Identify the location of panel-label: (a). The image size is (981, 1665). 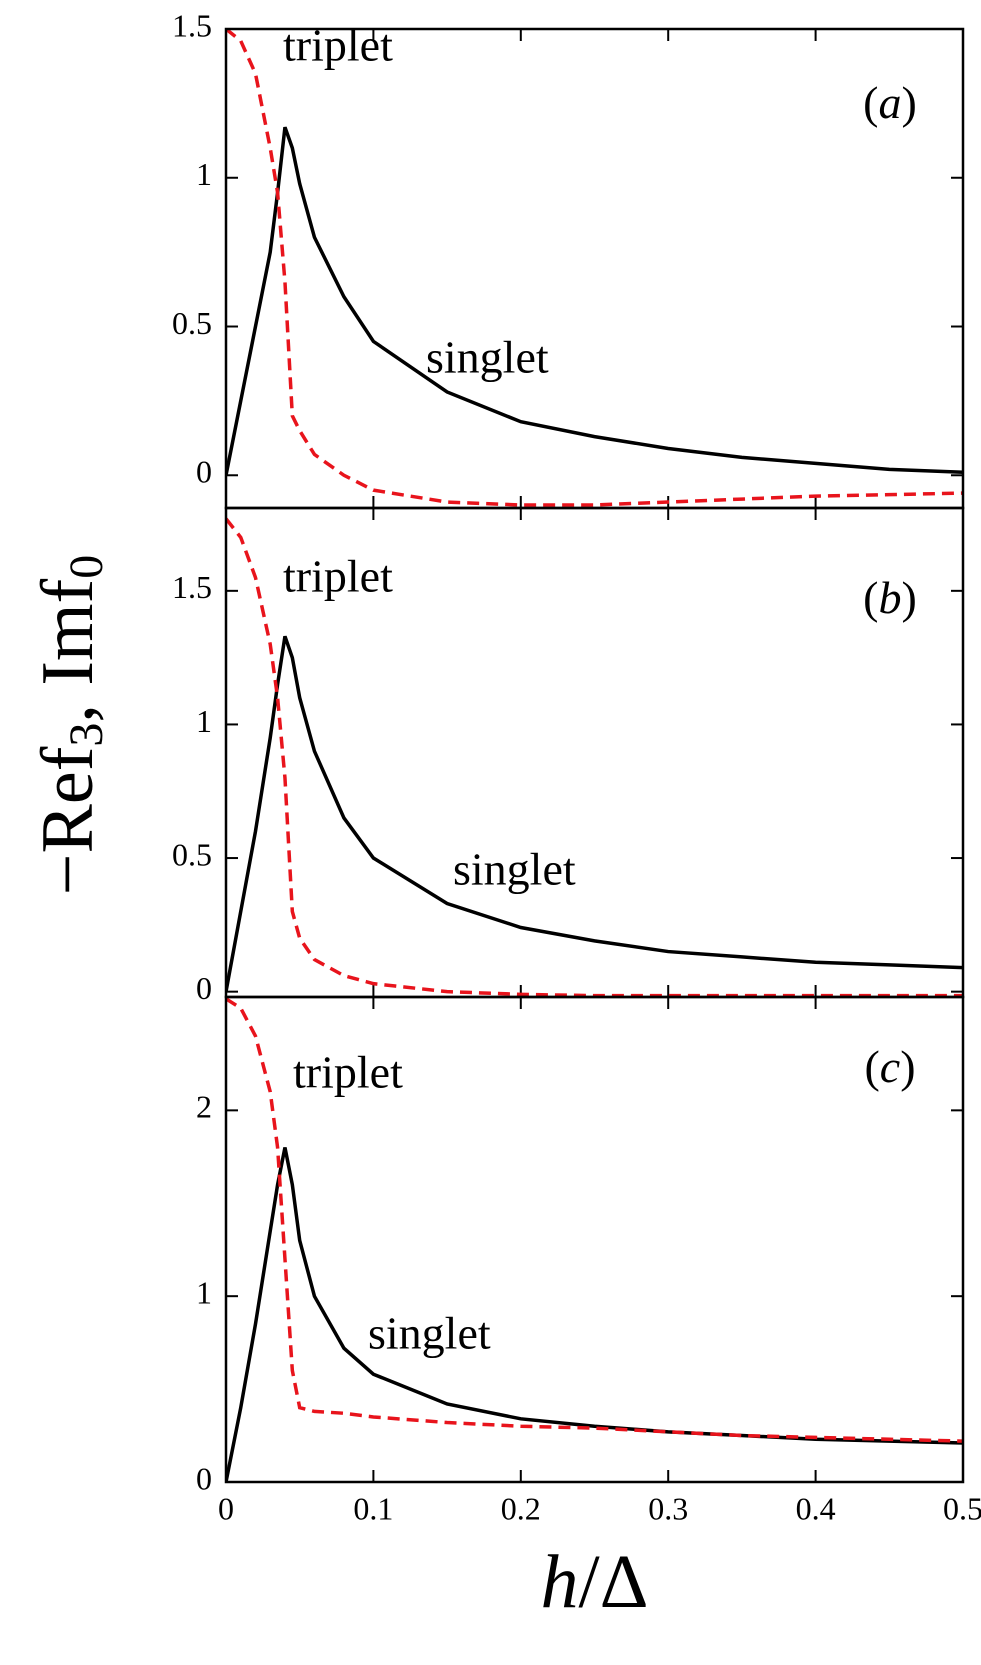
(890, 102).